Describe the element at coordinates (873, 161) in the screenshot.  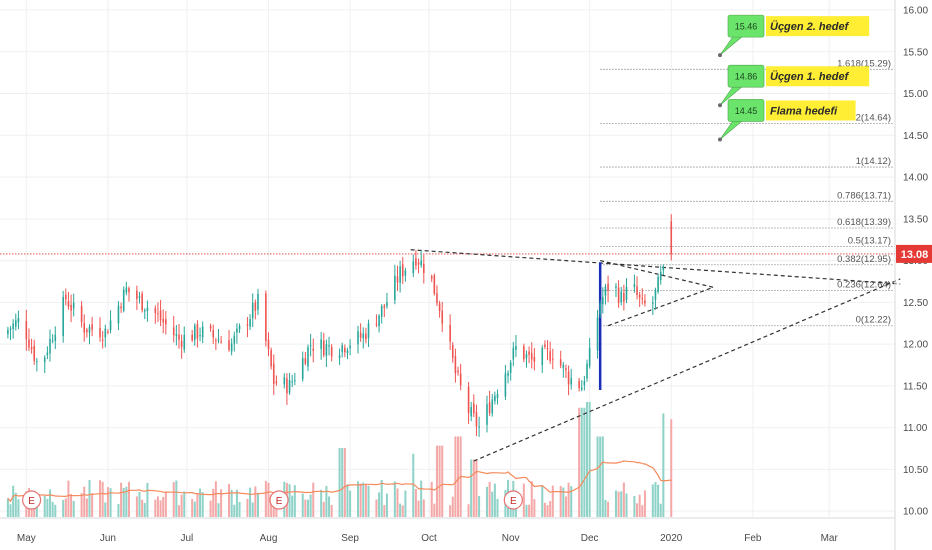
I see `fib-level-label: 1(14.12)` at that location.